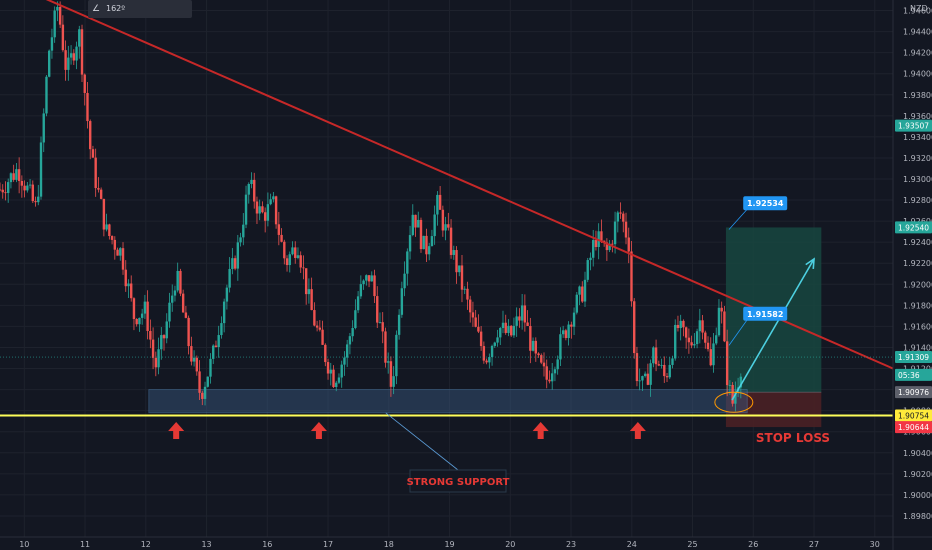  Describe the element at coordinates (758, 326) in the screenshot. I see `price-callout: 1.91582` at that location.